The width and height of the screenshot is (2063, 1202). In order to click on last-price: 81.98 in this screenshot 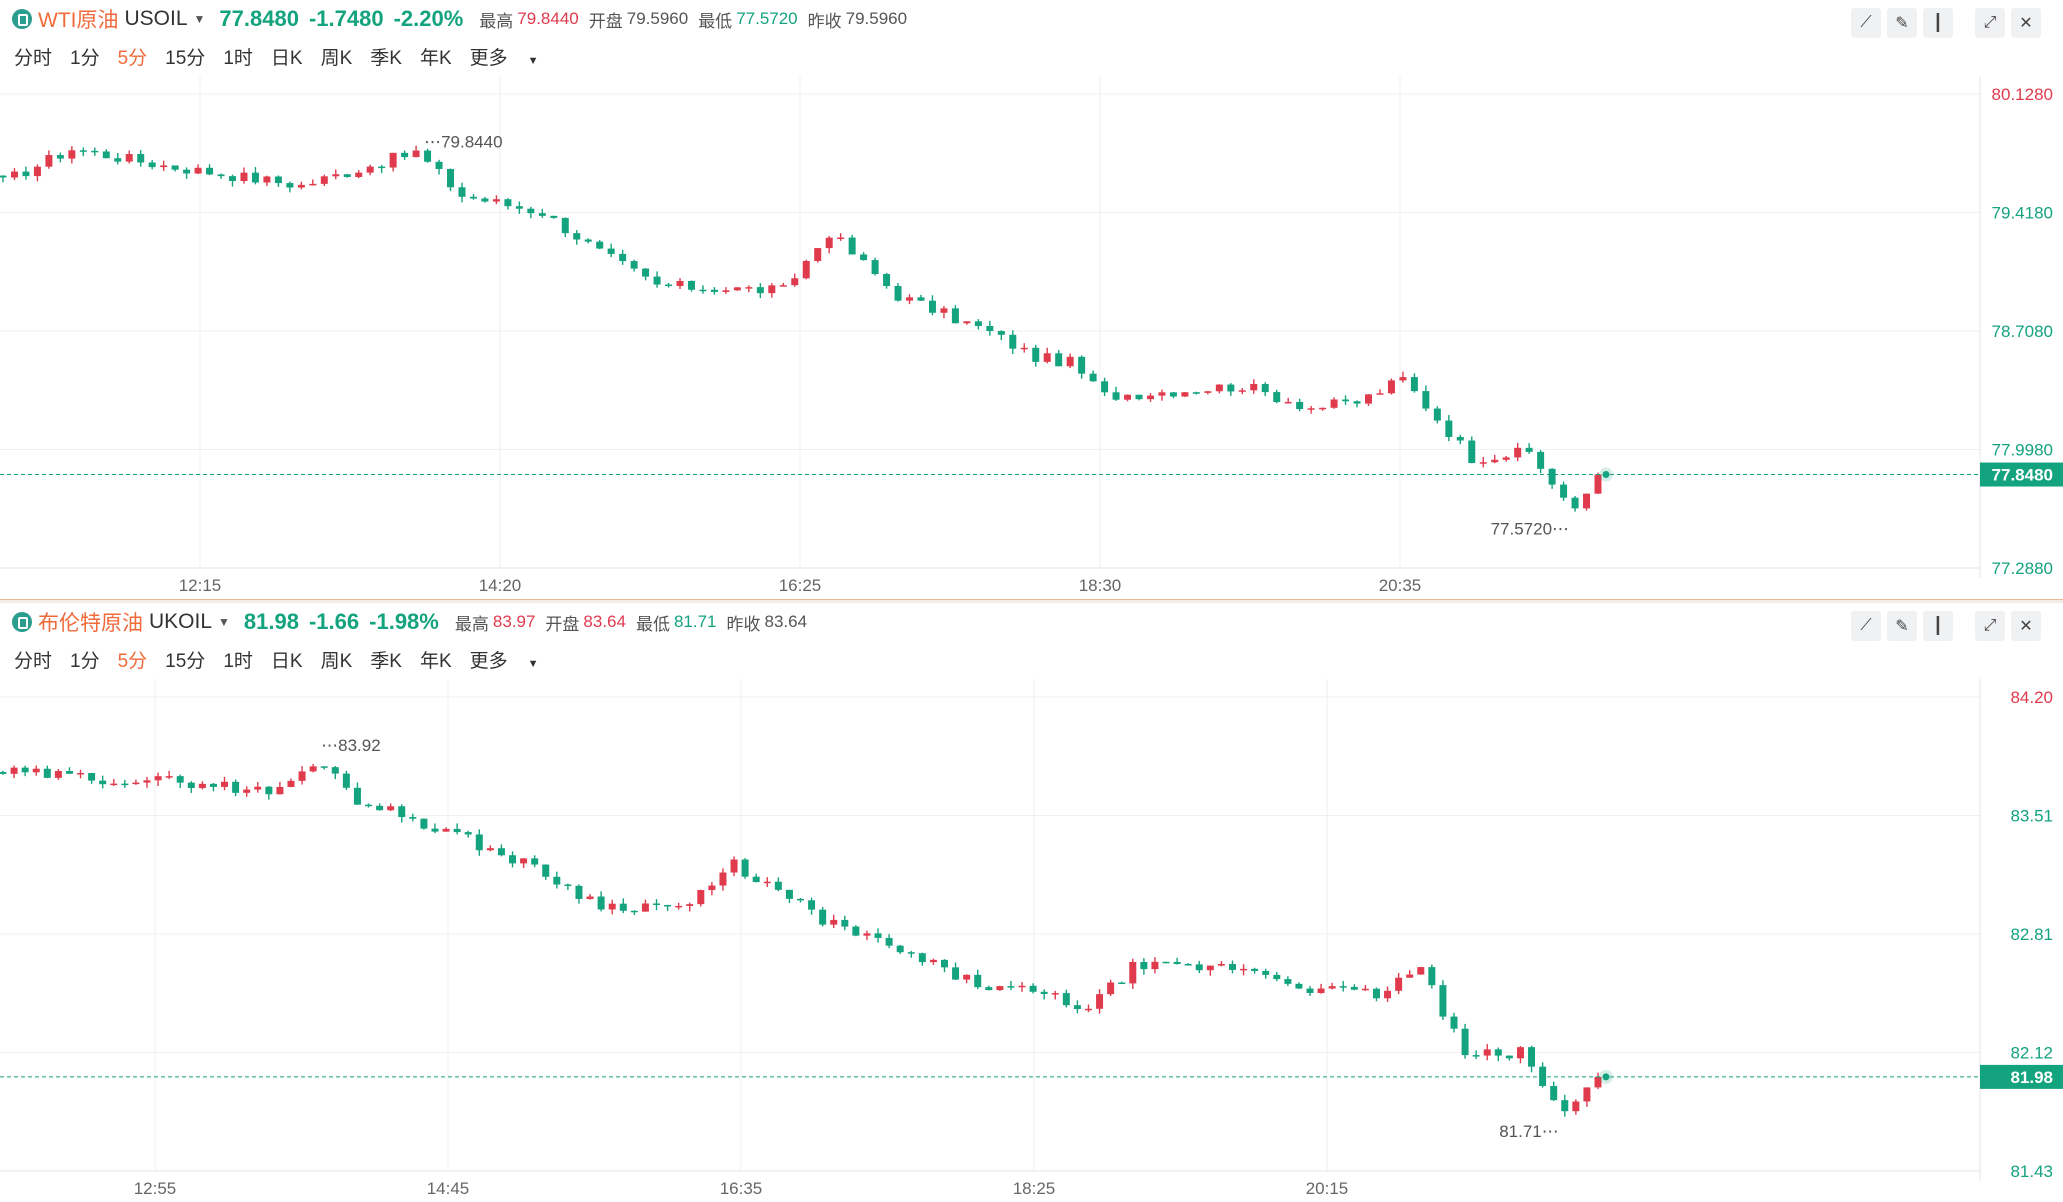, I will do `click(271, 621)`.